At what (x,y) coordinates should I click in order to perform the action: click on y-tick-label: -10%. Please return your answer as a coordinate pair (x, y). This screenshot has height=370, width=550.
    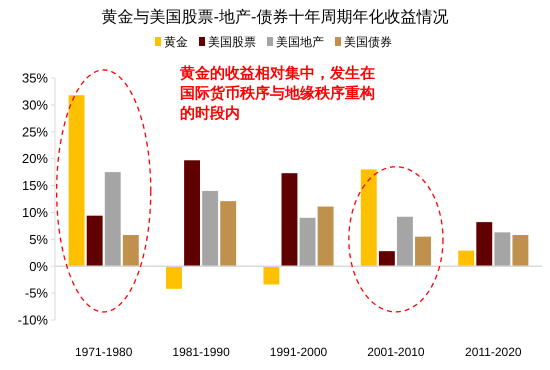
    Looking at the image, I should click on (33, 320).